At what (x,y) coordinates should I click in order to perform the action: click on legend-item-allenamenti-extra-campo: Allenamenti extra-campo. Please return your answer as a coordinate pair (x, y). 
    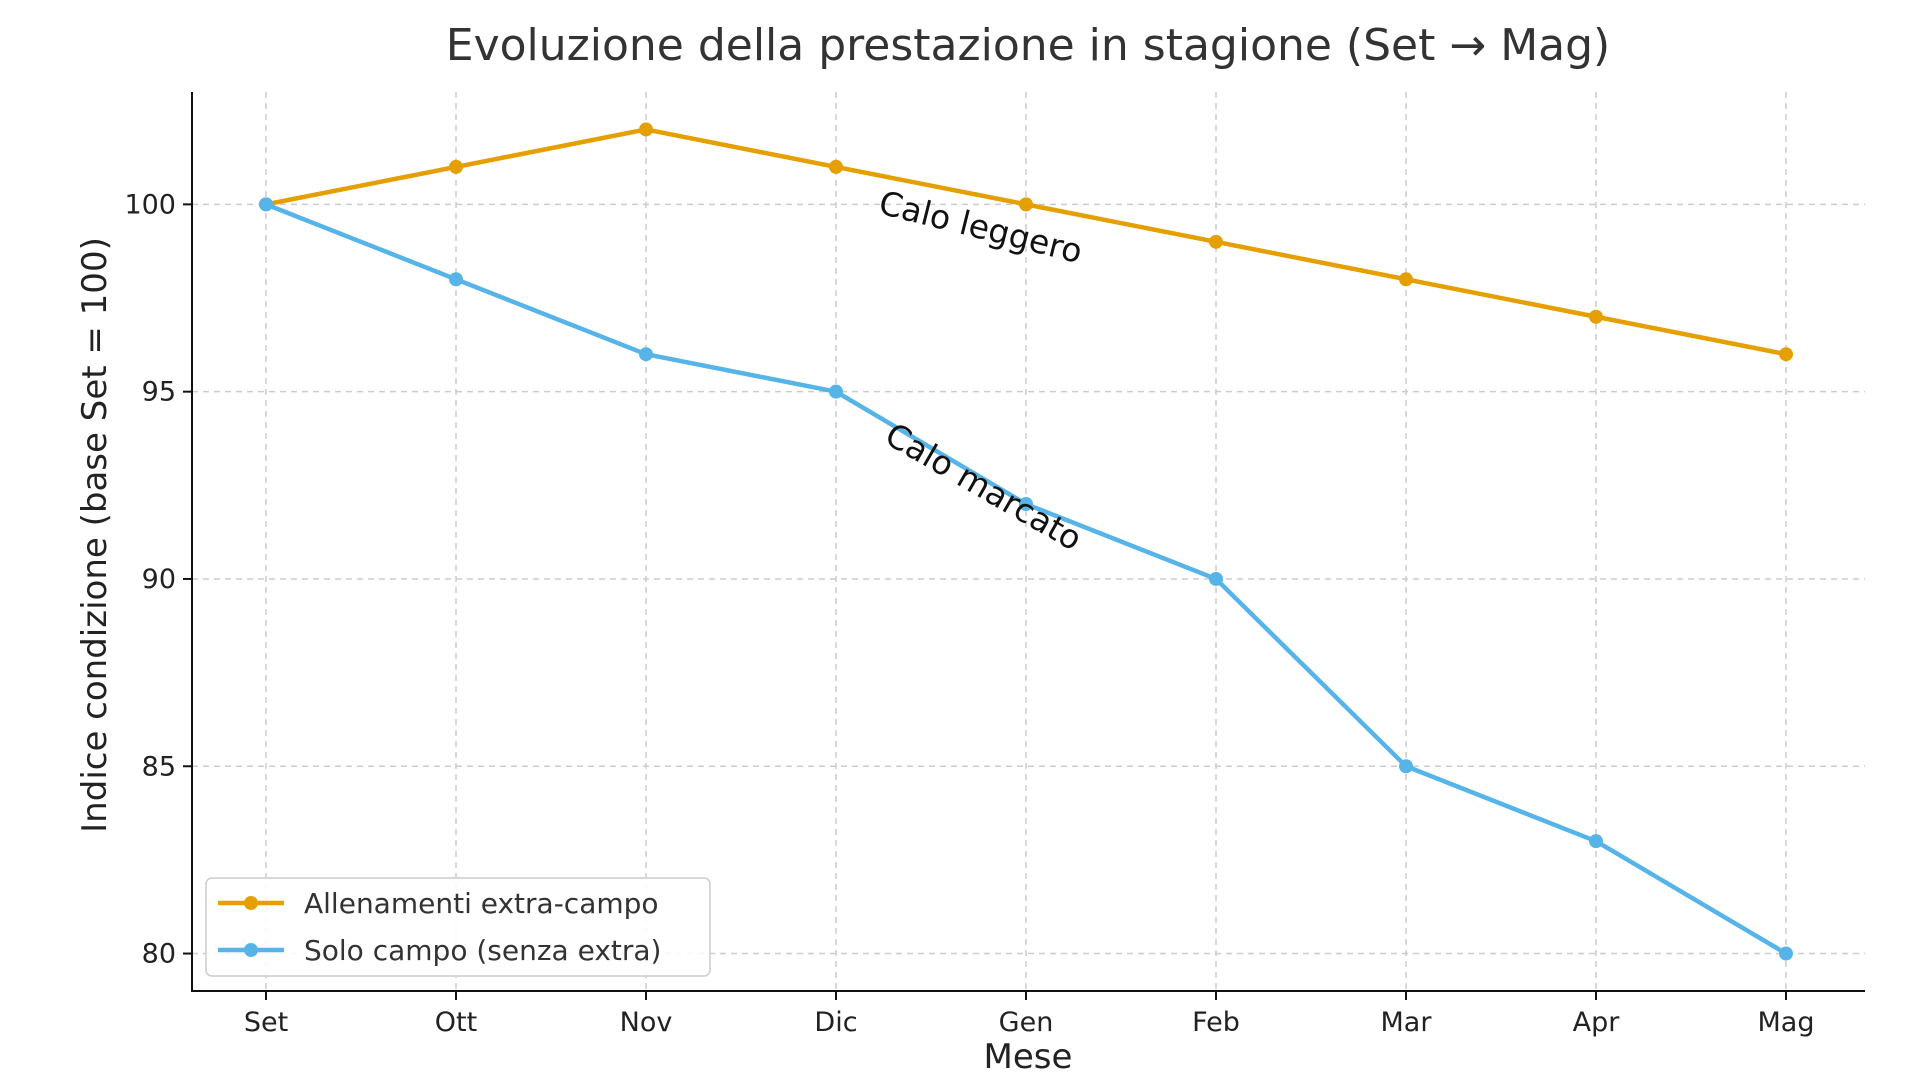
    Looking at the image, I should click on (438, 903).